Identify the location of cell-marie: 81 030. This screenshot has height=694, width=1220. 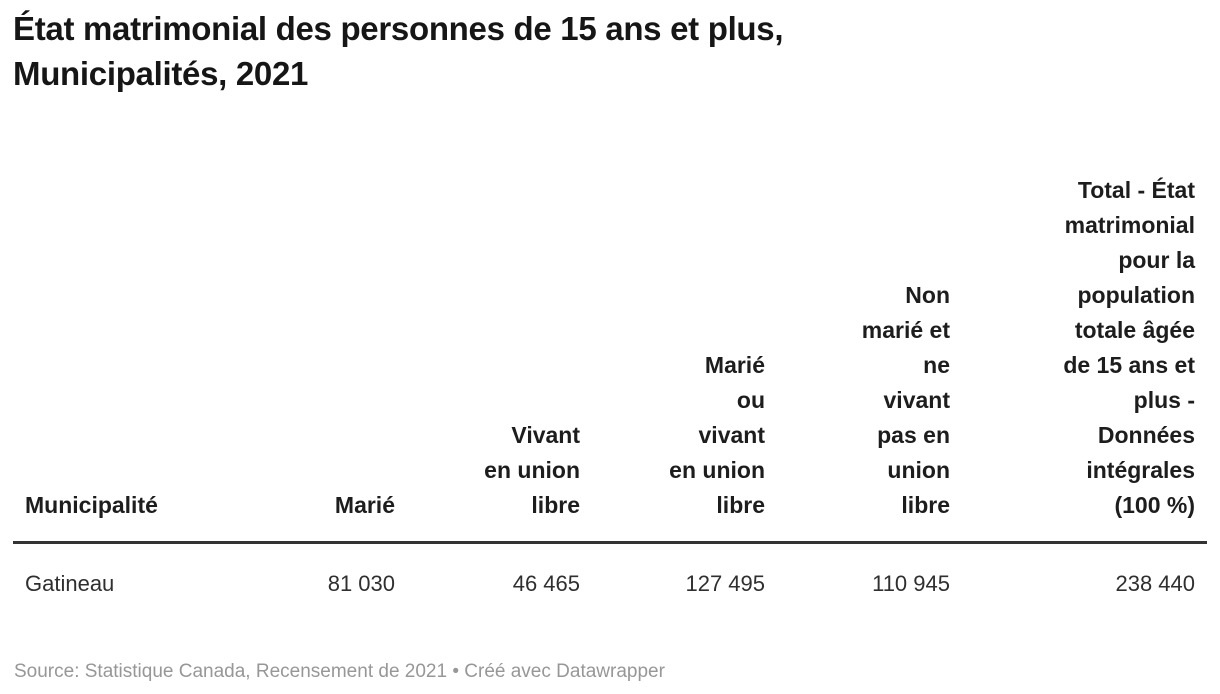
(361, 583).